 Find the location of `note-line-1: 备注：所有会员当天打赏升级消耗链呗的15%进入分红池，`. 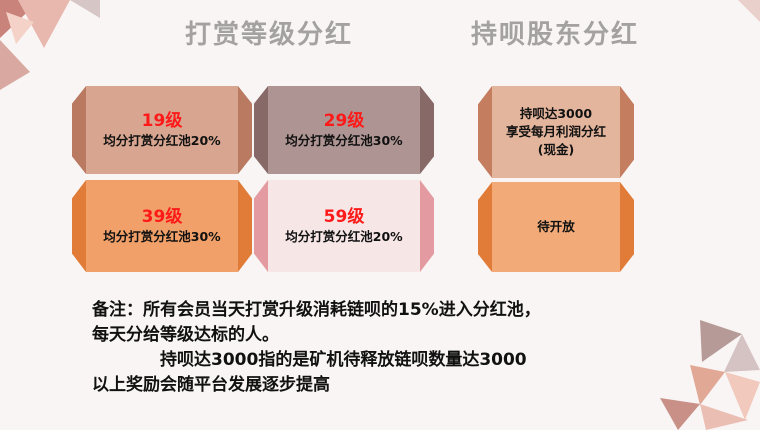

note-line-1: 备注：所有会员当天打赏升级消耗链呗的15%进入分红池， is located at coordinates (316, 310).